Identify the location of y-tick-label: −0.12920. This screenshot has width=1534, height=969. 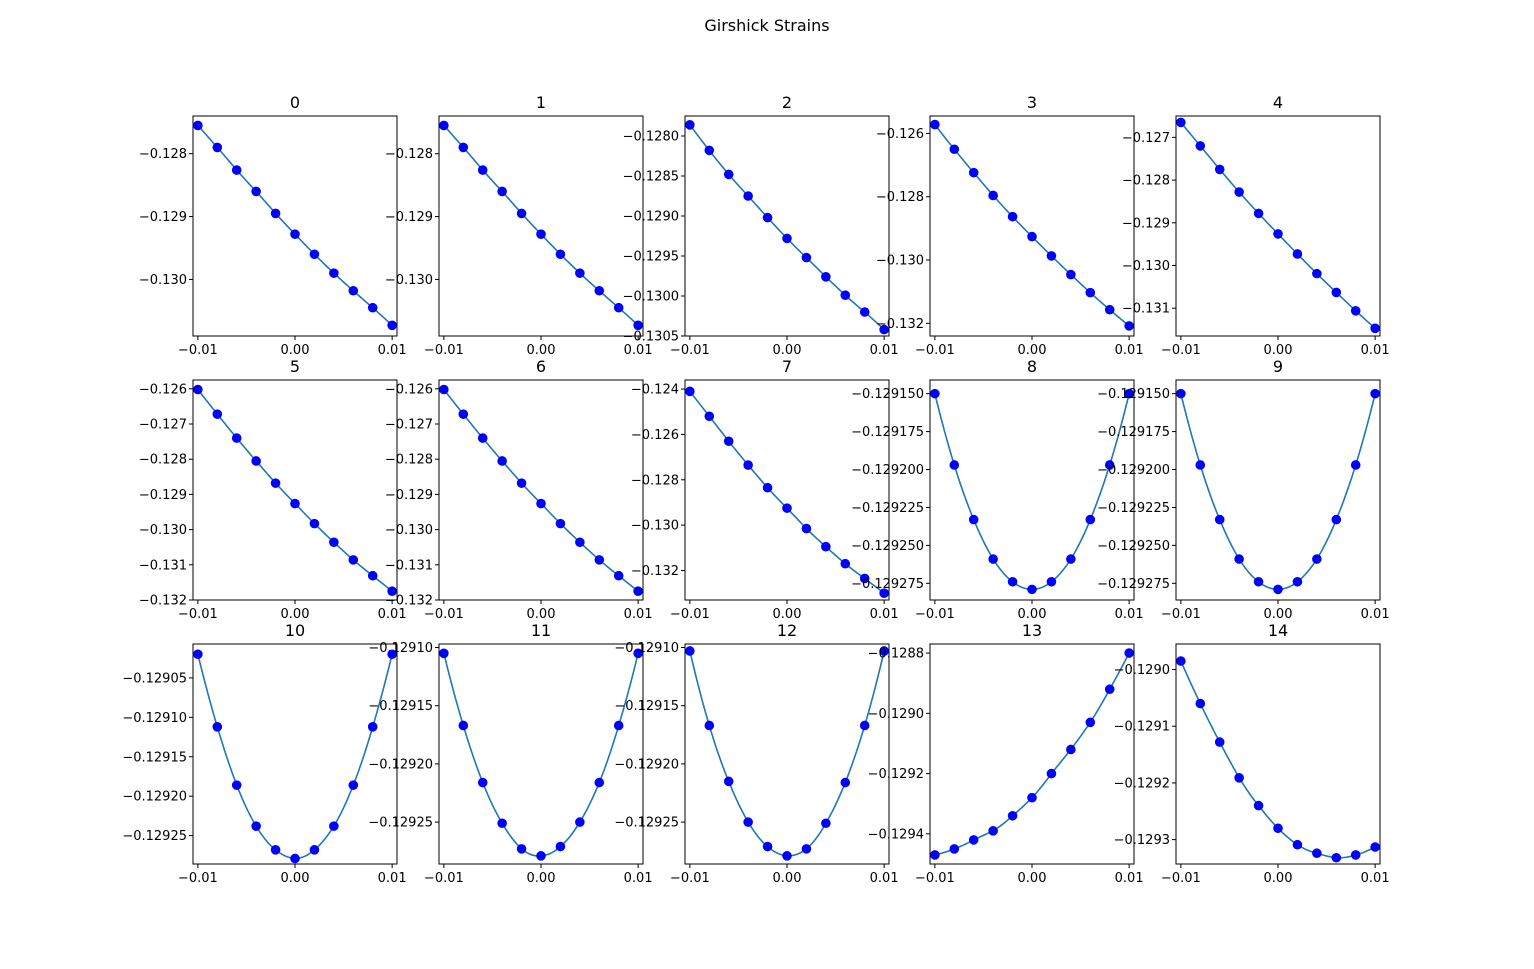
(646, 764).